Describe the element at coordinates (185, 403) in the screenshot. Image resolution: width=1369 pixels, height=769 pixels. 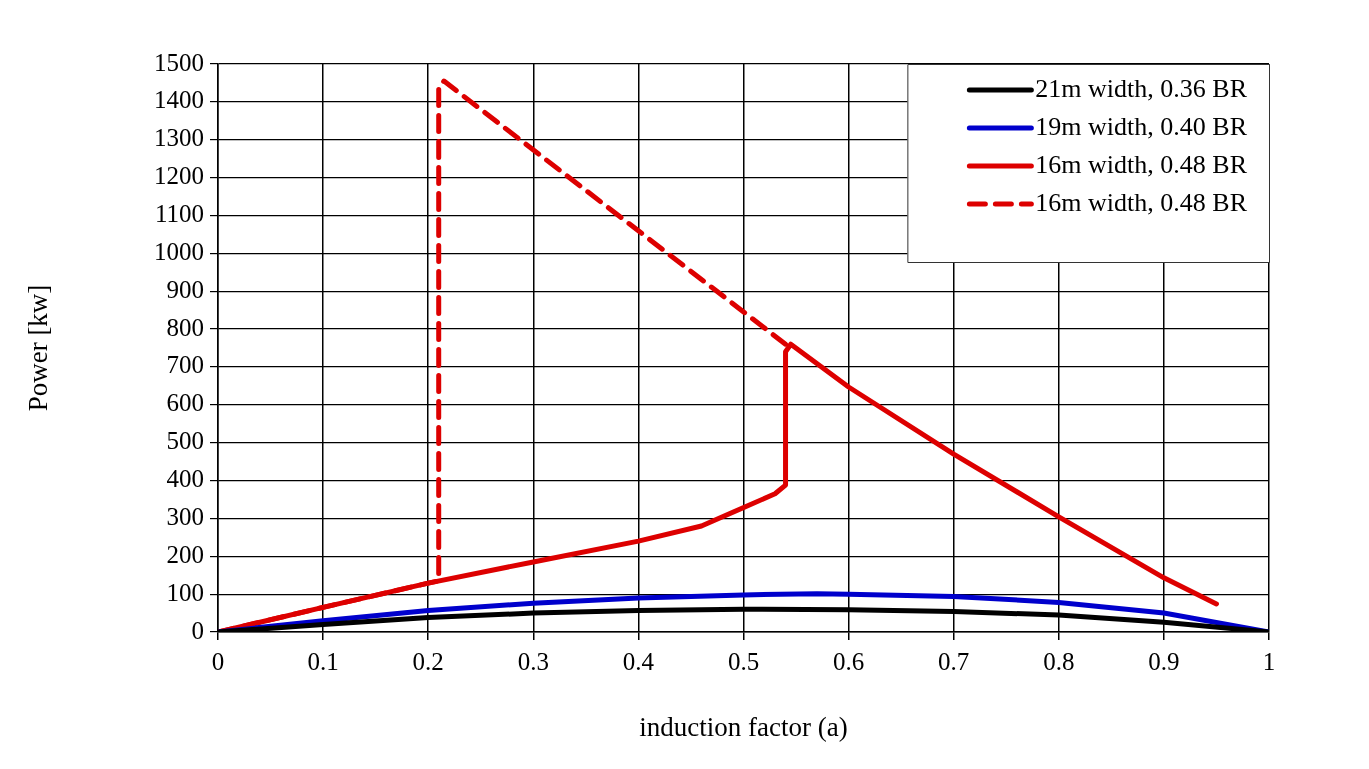
I see `y-tick-label: 600` at that location.